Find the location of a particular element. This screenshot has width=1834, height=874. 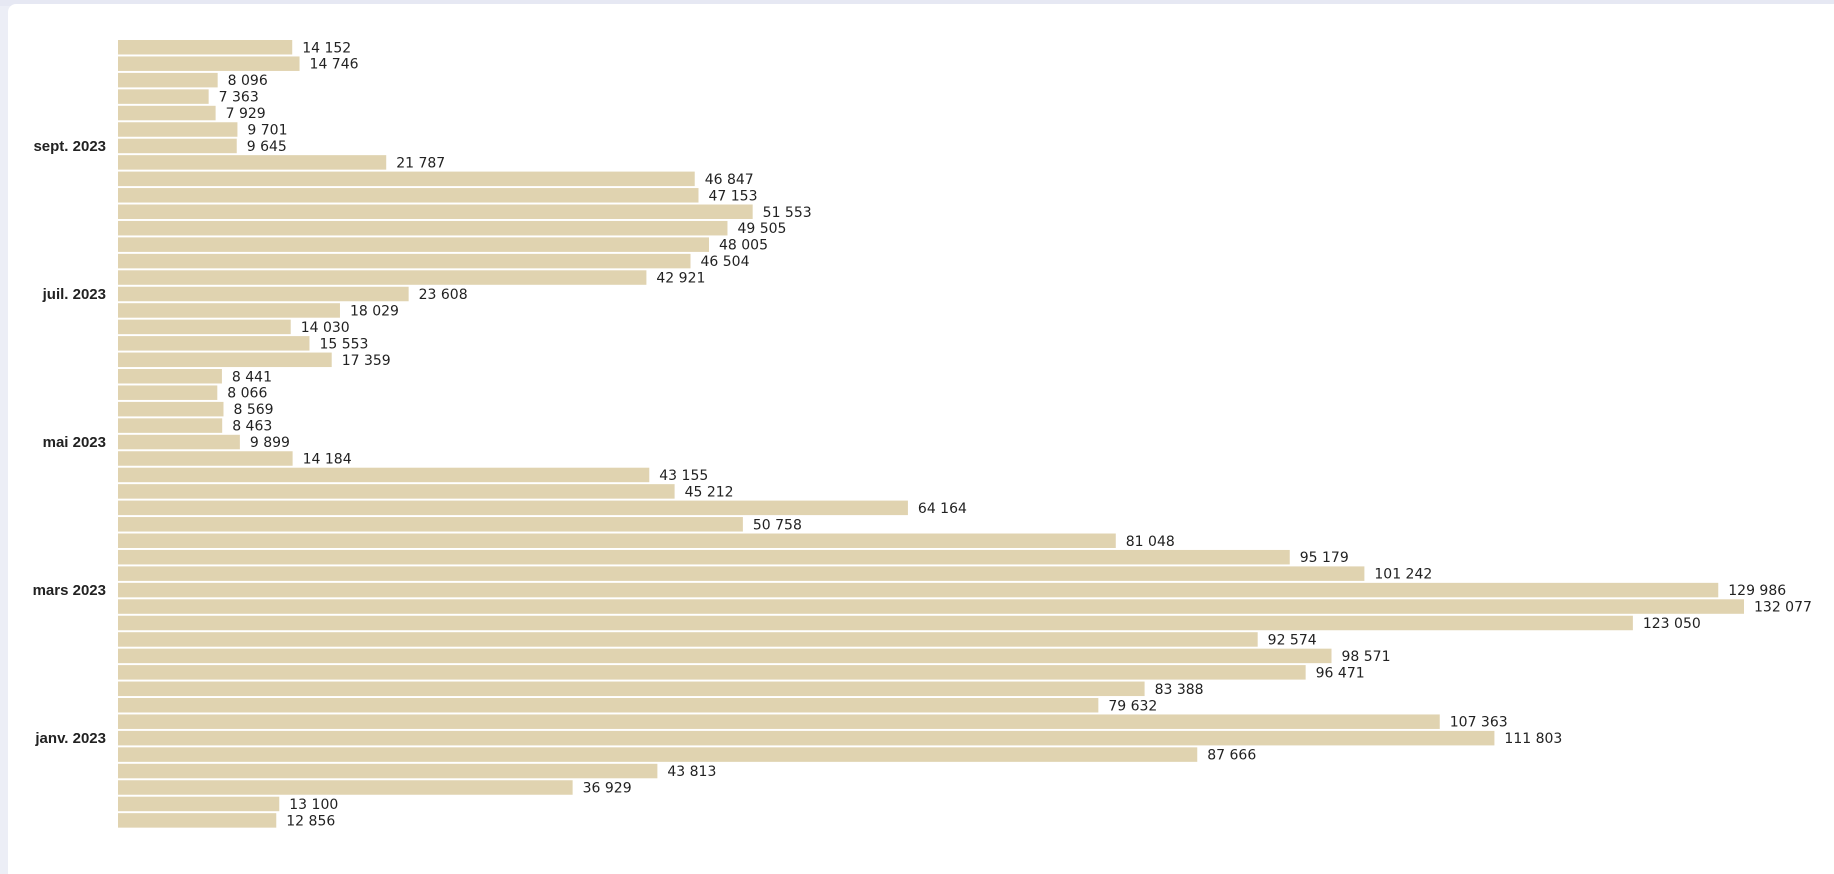

bar-value-label: 64 164 is located at coordinates (942, 509).